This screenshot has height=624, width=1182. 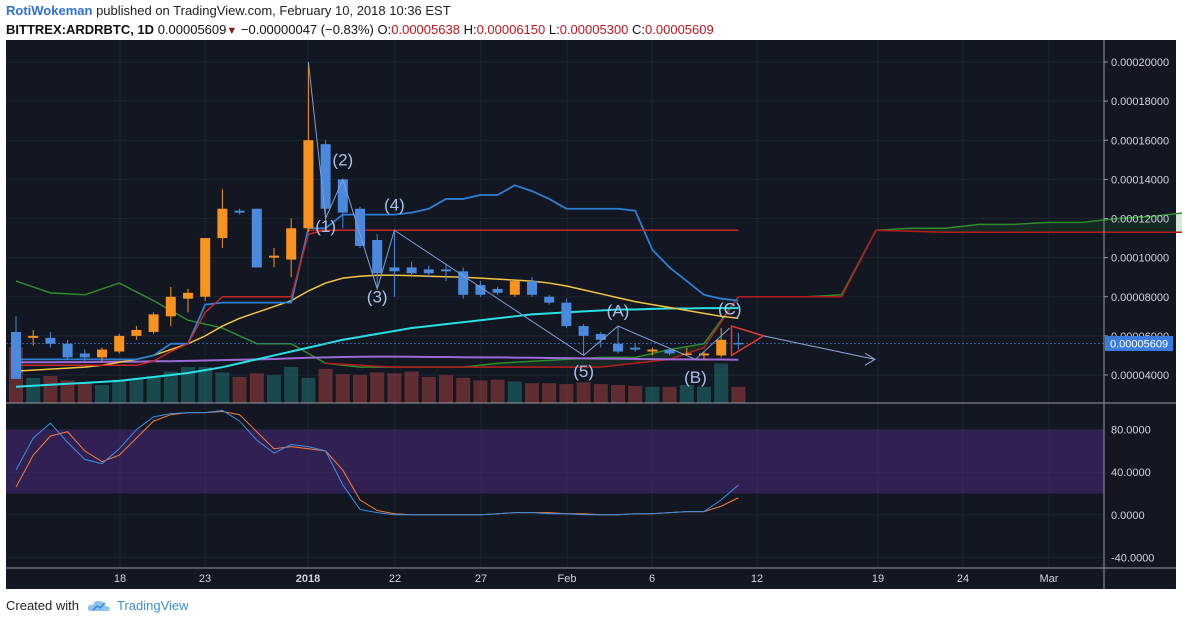 I want to click on low-label: L:, so click(x=554, y=29).